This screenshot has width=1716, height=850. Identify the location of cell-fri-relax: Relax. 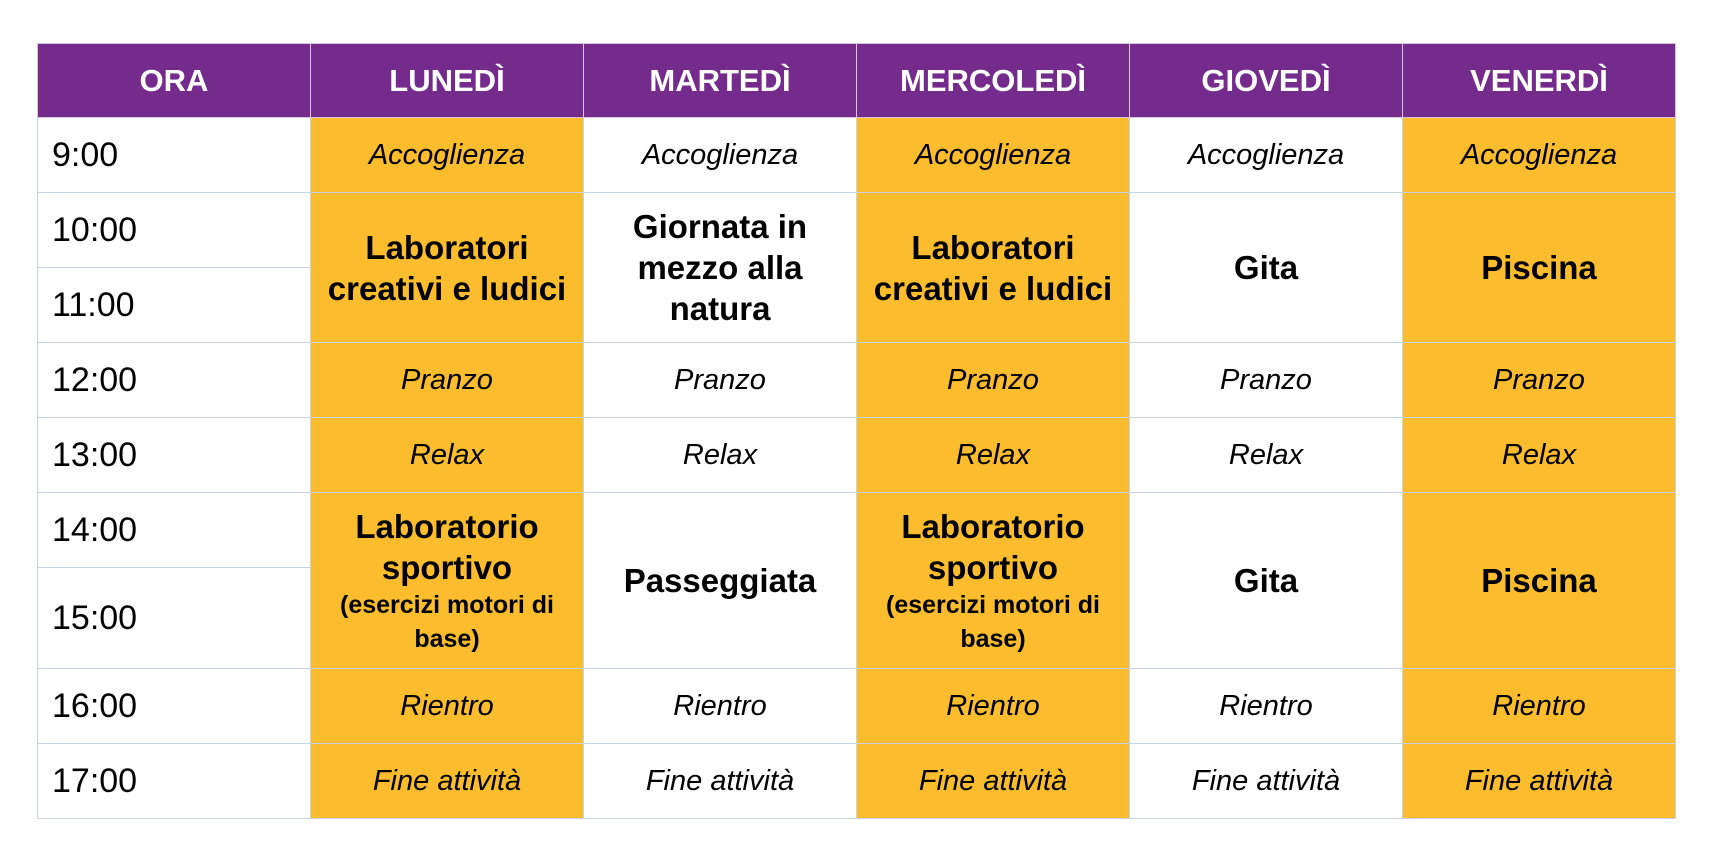
(1539, 455).